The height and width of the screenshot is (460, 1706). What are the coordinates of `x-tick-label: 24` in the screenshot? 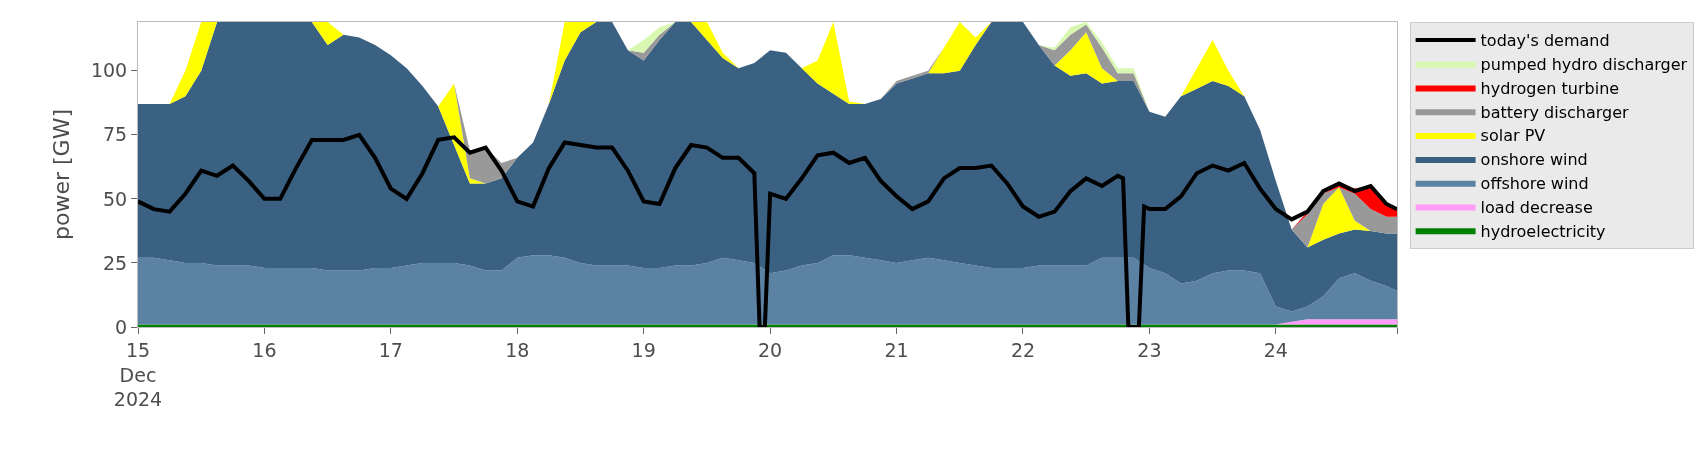 It's located at (1275, 349).